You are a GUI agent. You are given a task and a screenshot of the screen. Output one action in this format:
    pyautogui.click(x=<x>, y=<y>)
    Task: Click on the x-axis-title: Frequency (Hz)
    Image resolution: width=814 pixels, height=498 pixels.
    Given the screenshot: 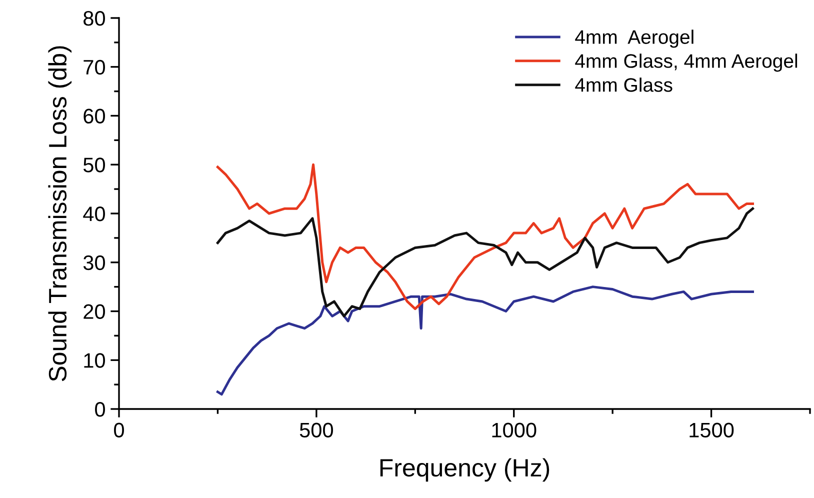 What is the action you would take?
    pyautogui.click(x=465, y=470)
    